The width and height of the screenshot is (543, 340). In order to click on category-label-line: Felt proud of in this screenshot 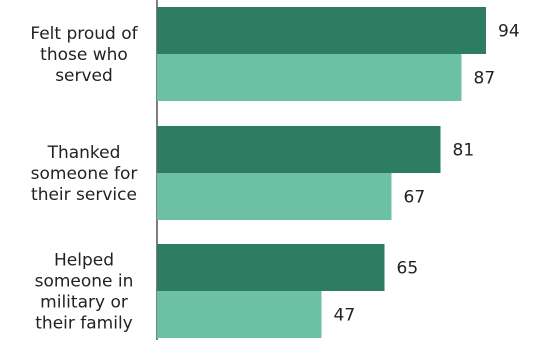, I will do `click(84, 34)`.